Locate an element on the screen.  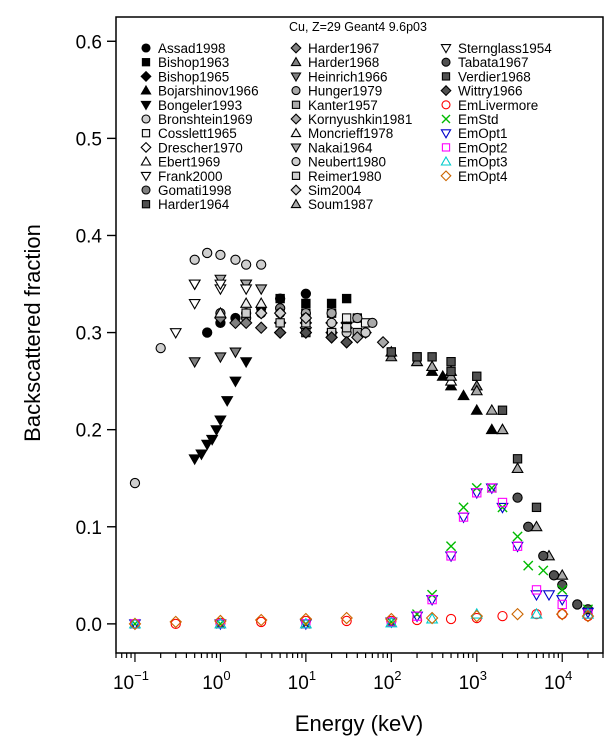
x-tick-label: 10⁻¹ is located at coordinates (131, 681).